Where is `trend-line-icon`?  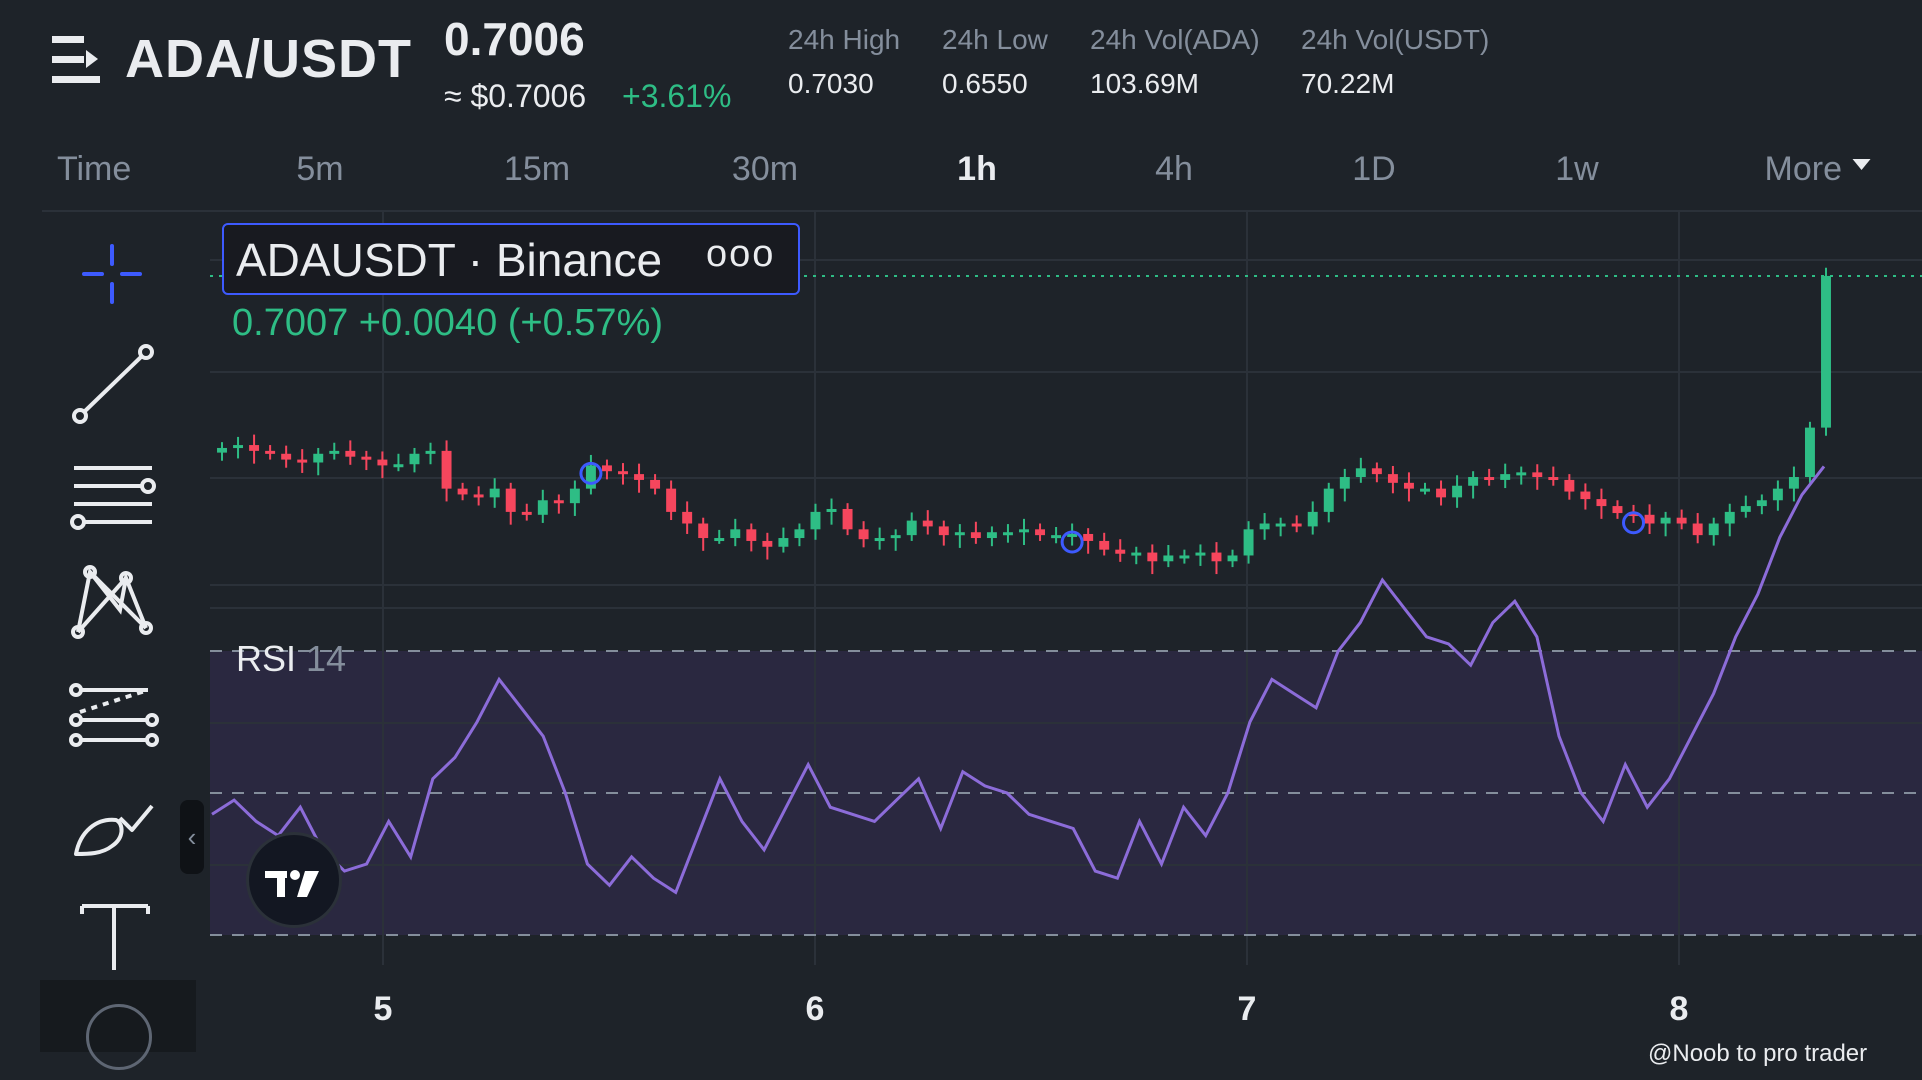 trend-line-icon is located at coordinates (113, 384).